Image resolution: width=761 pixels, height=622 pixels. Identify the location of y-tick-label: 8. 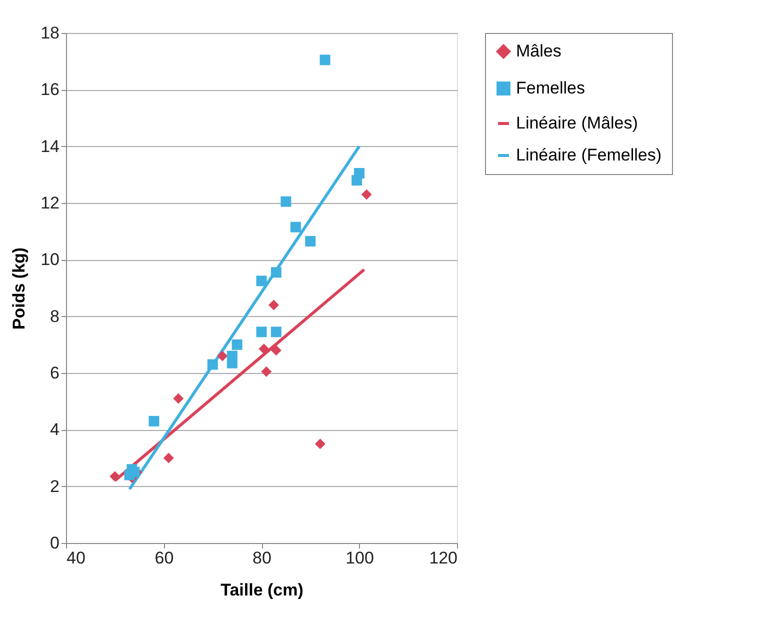
(55, 316).